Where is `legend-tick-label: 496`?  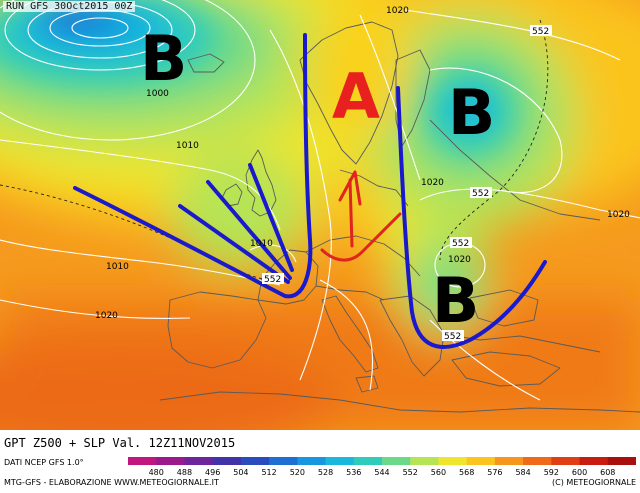 legend-tick-label: 496 is located at coordinates (212, 472).